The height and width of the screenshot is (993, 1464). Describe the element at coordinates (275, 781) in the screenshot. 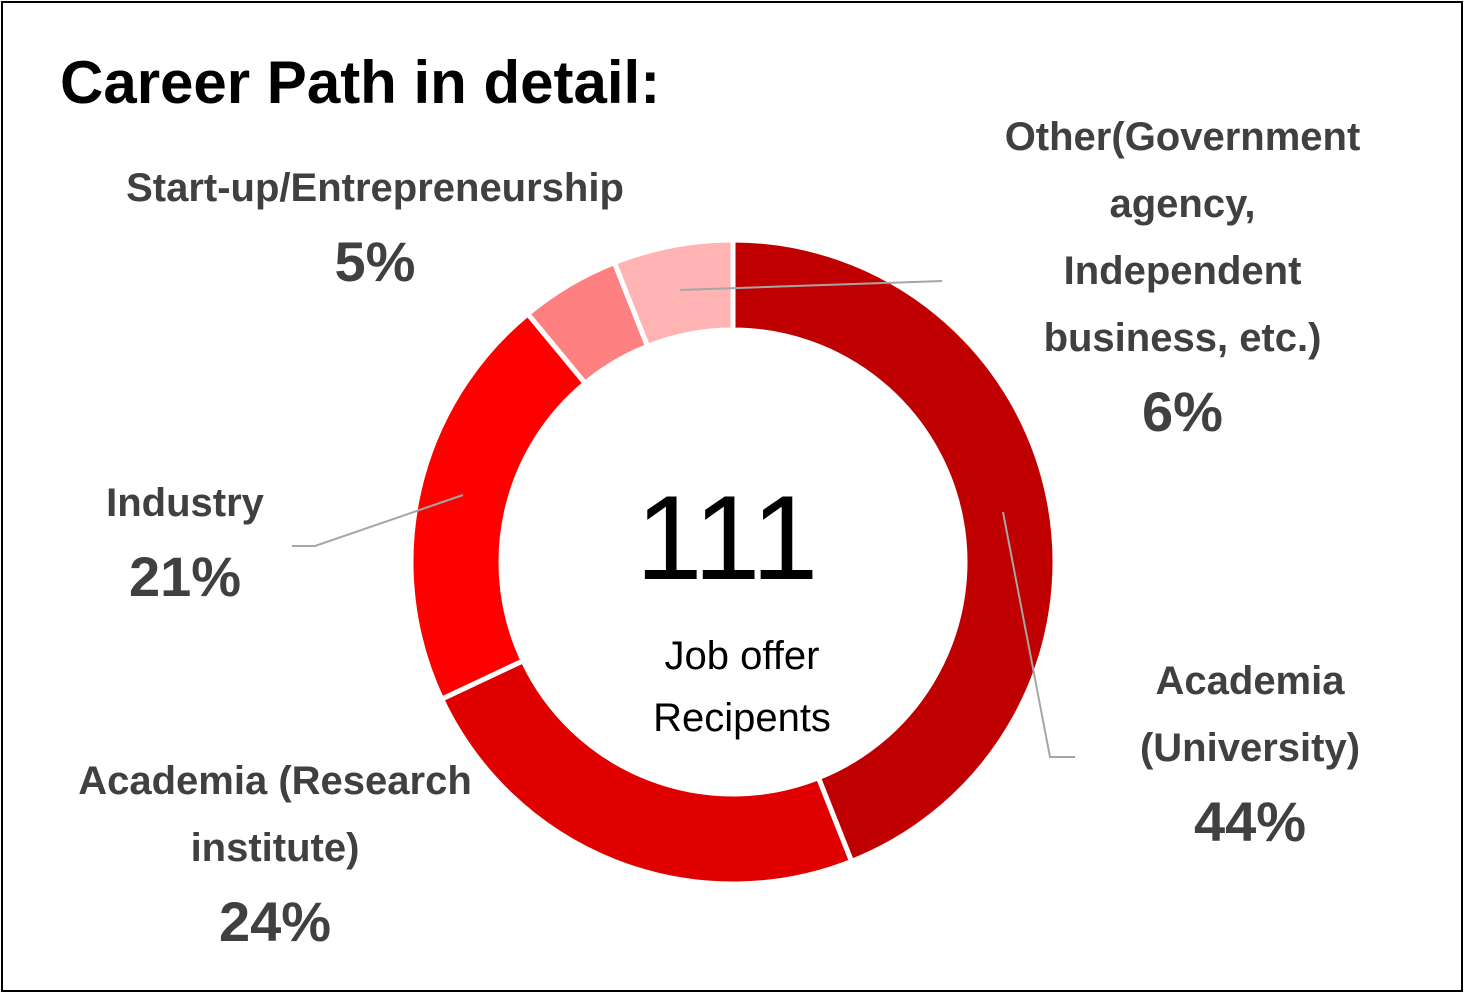

I see `slice-label-line: Academia (Research` at that location.